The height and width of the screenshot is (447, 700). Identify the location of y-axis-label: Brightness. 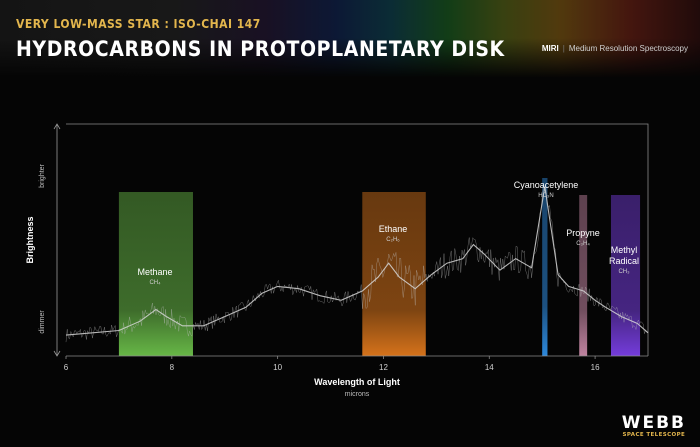
(30, 239).